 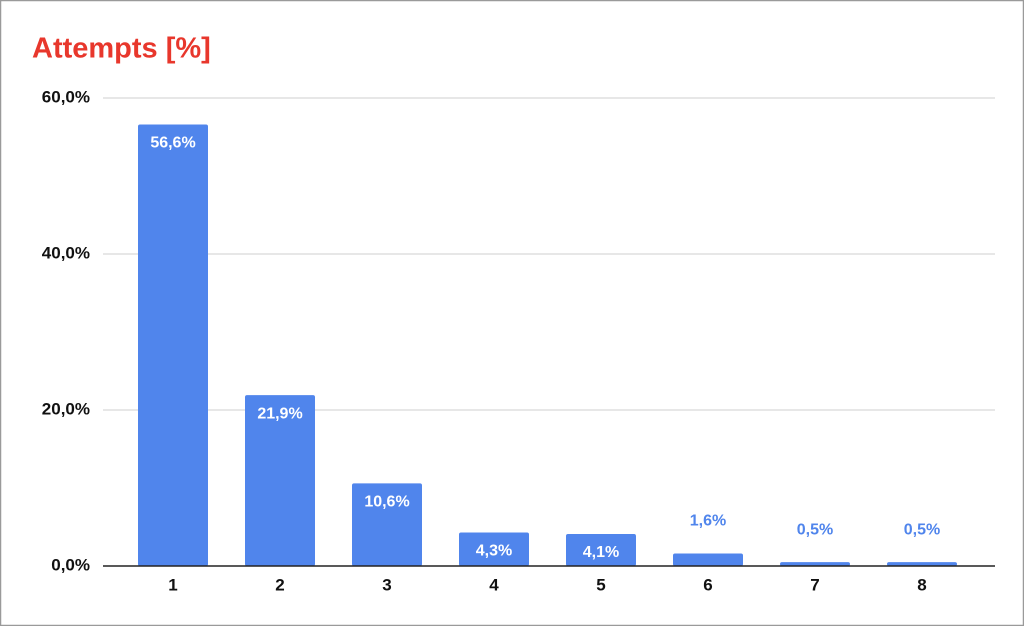 I want to click on data-label: 1,6%, so click(x=708, y=521).